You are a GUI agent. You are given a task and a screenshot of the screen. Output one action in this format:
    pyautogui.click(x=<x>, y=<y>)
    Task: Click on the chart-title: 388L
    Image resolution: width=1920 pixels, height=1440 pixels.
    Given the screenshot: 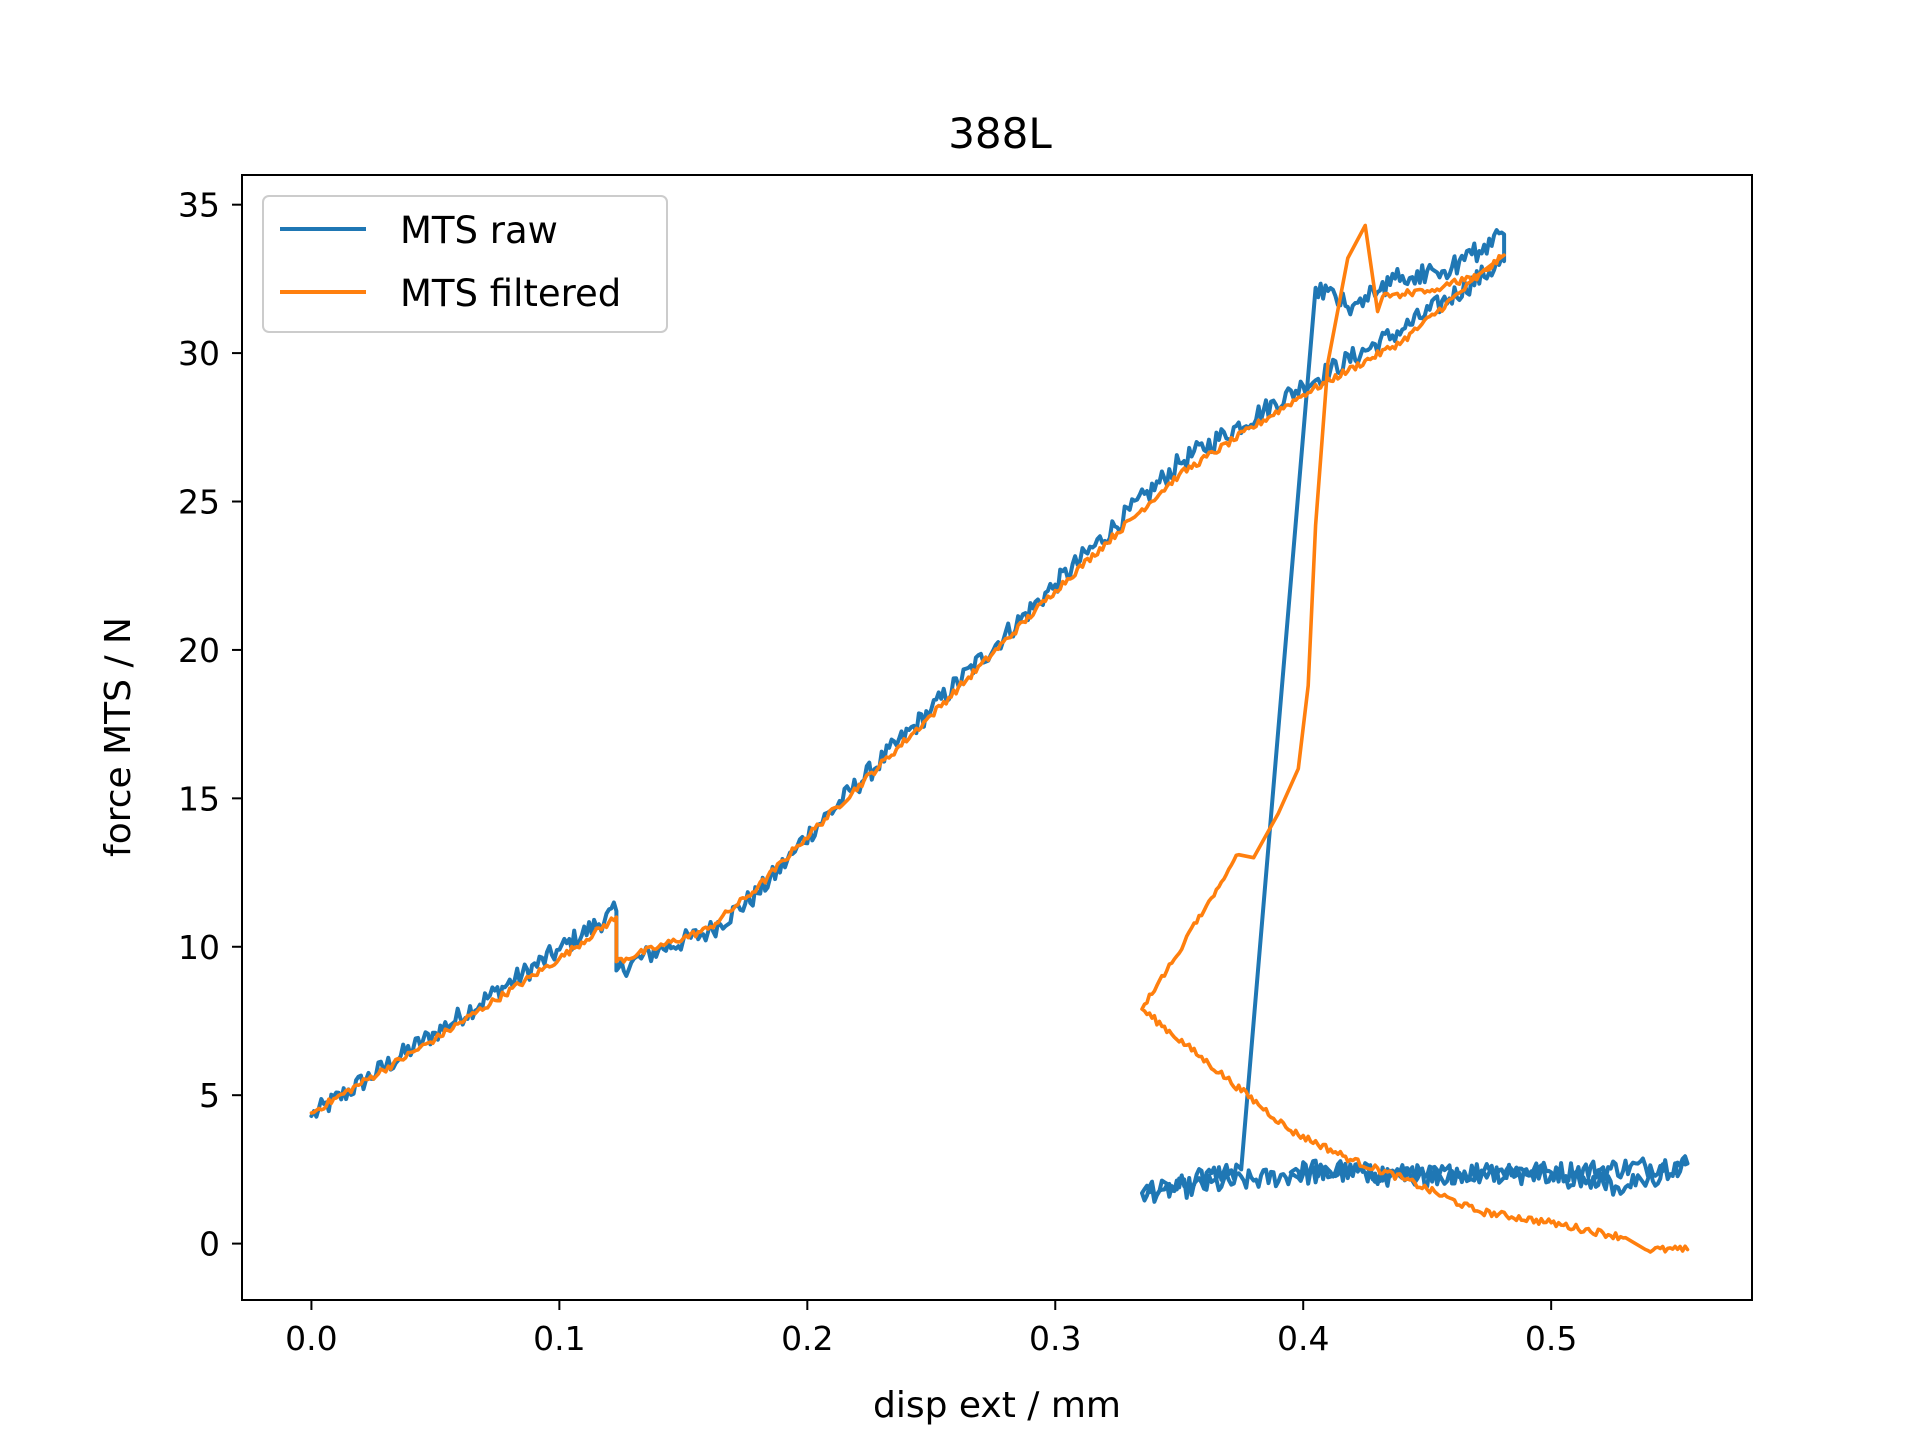 What is the action you would take?
    pyautogui.click(x=1000, y=133)
    